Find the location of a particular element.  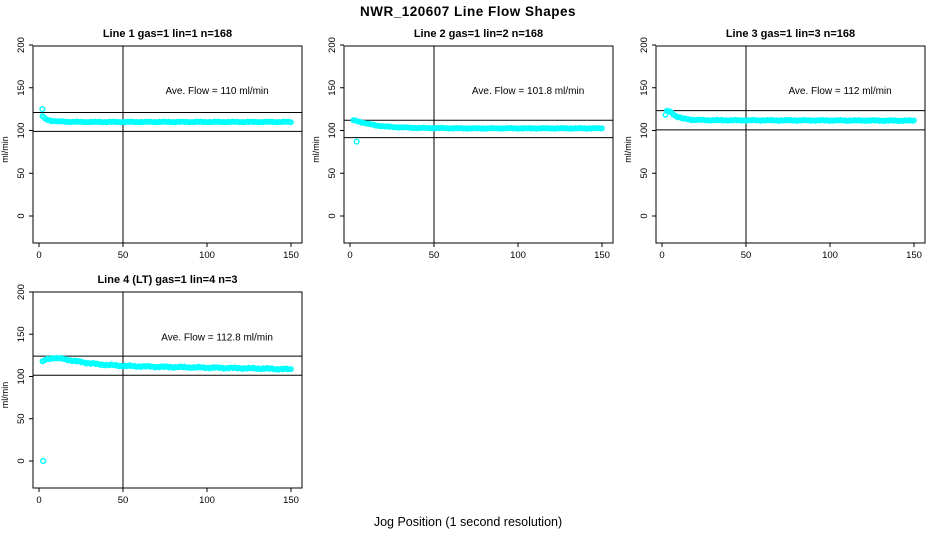

x-axis-global-label: Jog Position (1 second resolution) is located at coordinates (468, 522).